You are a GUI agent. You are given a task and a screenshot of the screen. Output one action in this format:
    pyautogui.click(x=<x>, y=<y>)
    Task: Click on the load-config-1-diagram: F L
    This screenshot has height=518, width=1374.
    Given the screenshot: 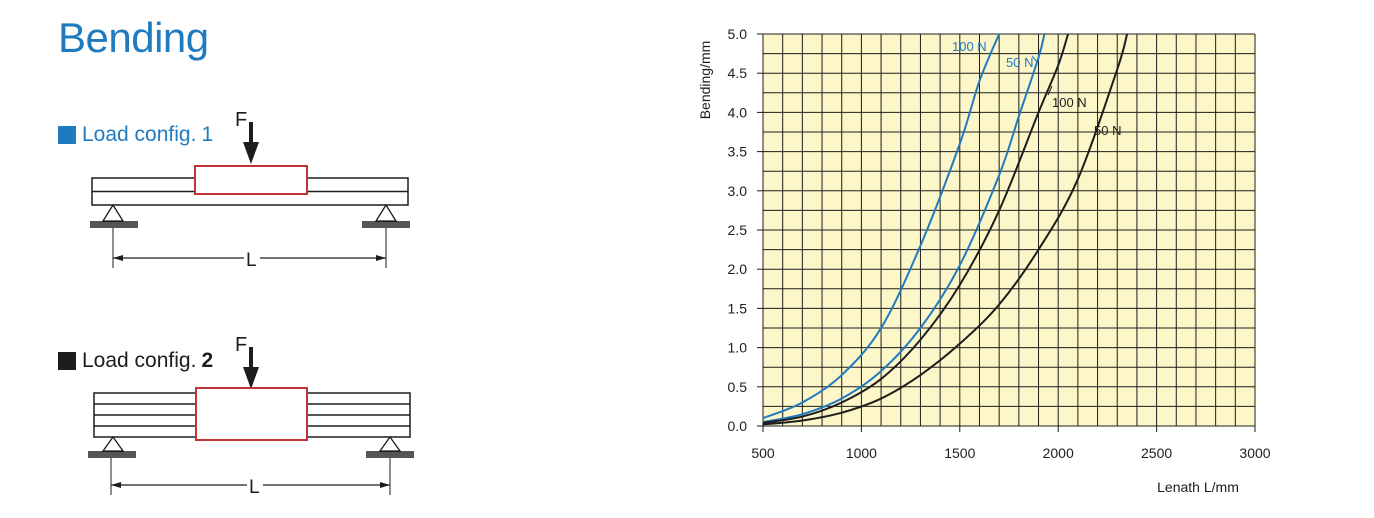 What is the action you would take?
    pyautogui.click(x=250, y=190)
    